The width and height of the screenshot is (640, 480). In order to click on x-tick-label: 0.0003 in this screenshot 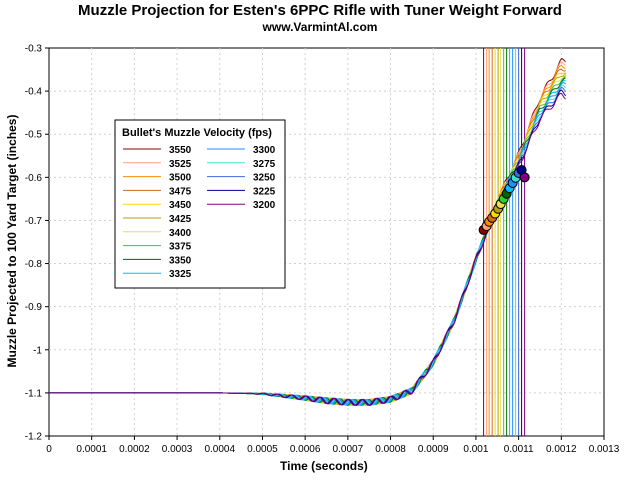, I will do `click(177, 449)`.